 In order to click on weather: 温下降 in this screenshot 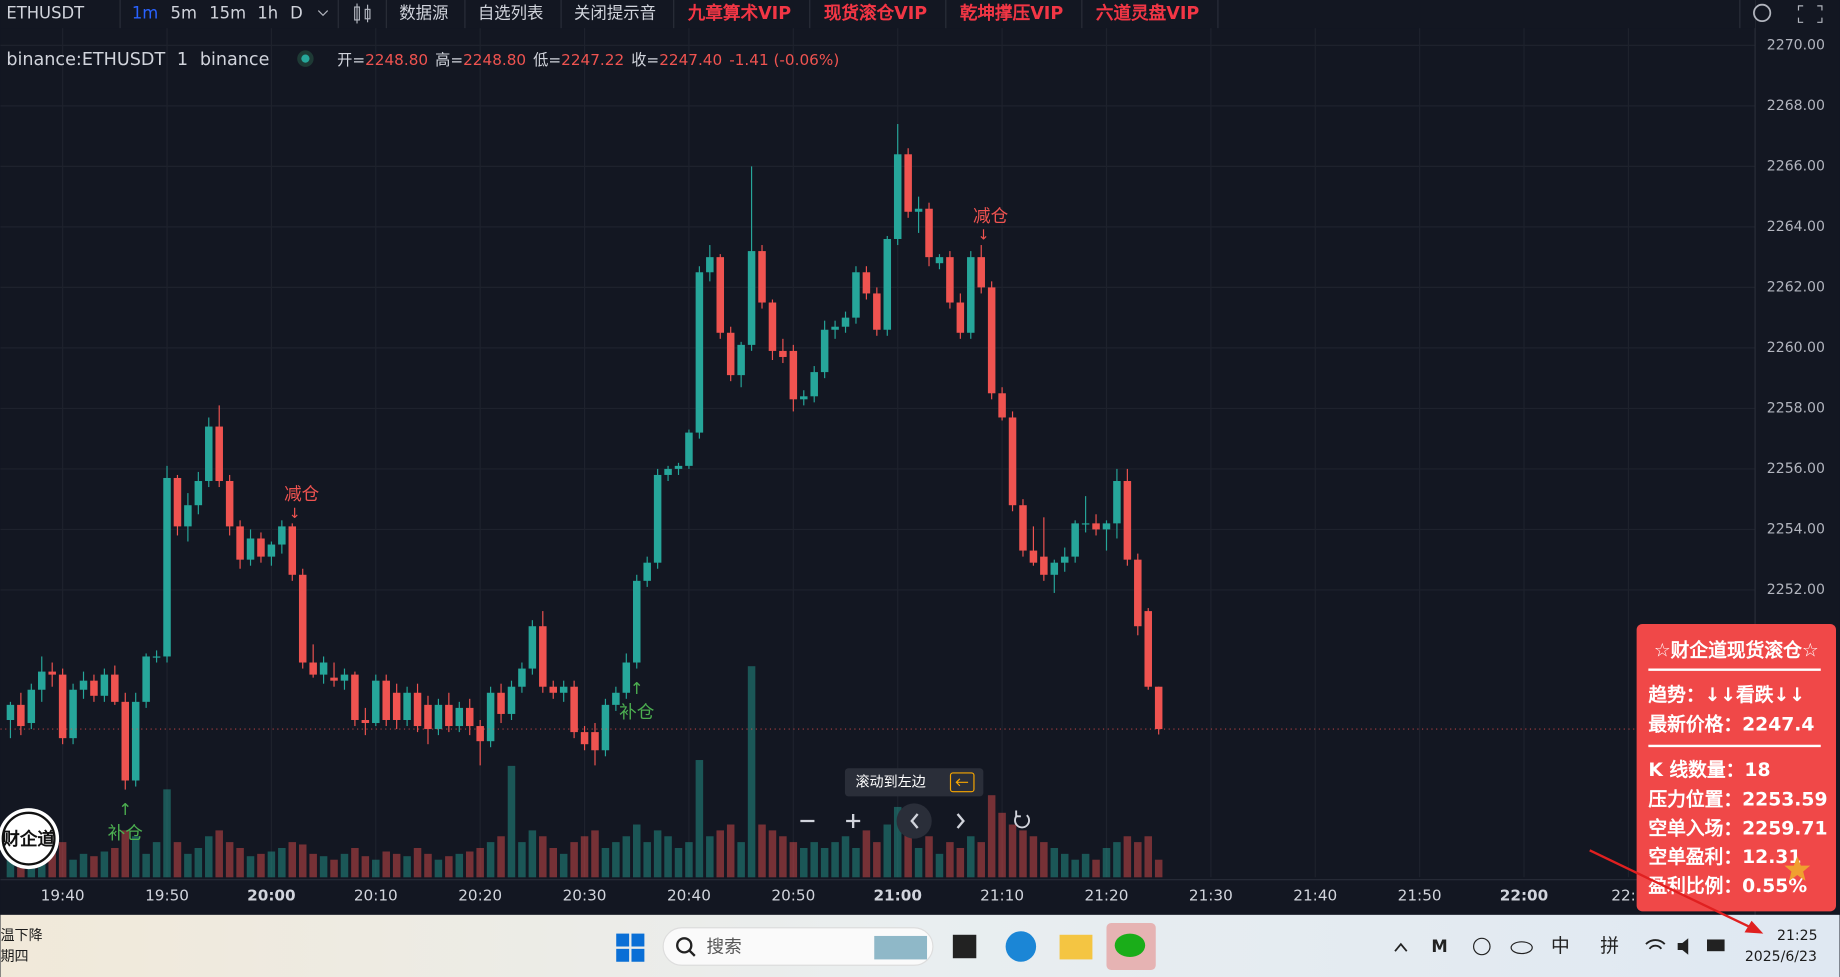, I will do `click(21, 936)`.